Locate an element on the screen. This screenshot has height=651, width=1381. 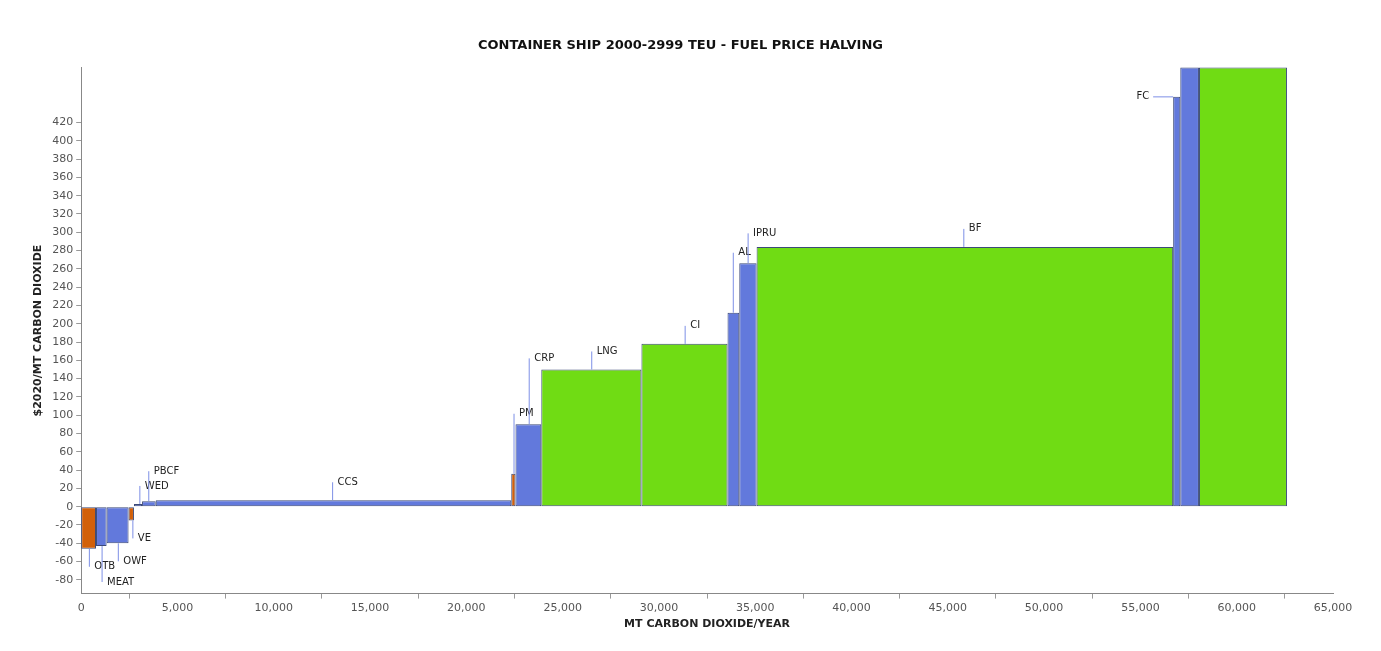
x-axis-title: MT CARBON DIOXIDE/YEAR is located at coordinates (707, 624).